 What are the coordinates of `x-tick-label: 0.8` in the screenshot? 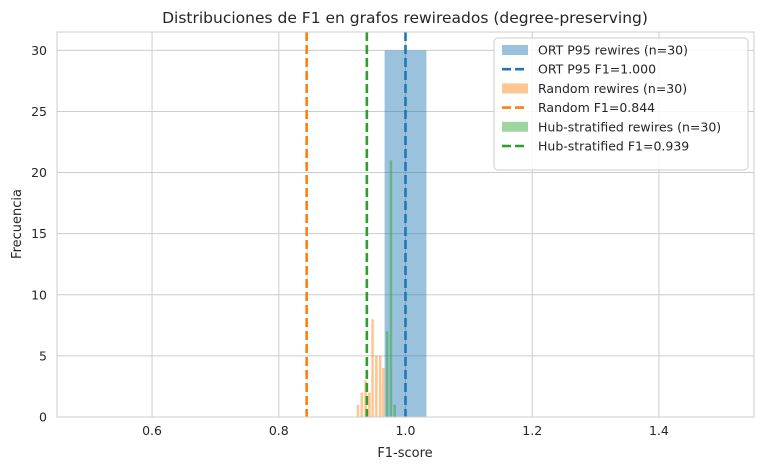 It's located at (279, 430).